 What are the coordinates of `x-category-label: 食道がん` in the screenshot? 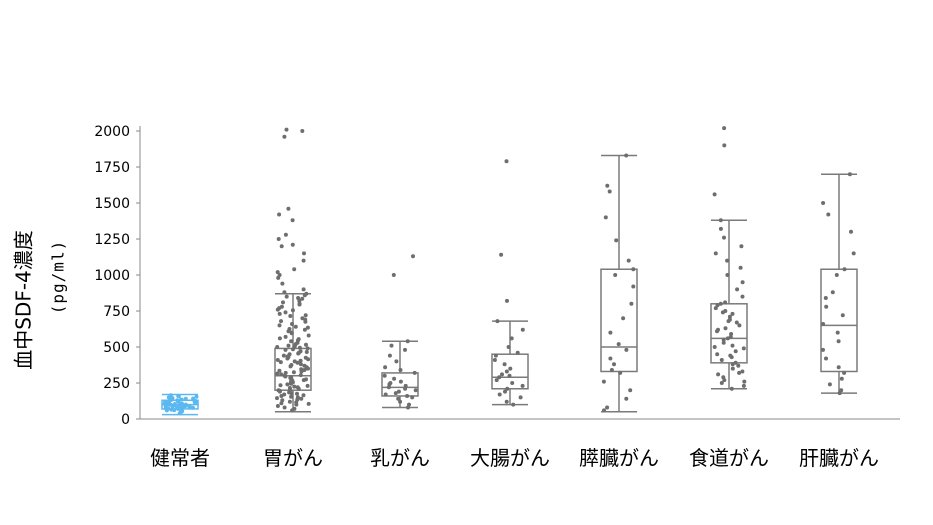 It's located at (729, 458).